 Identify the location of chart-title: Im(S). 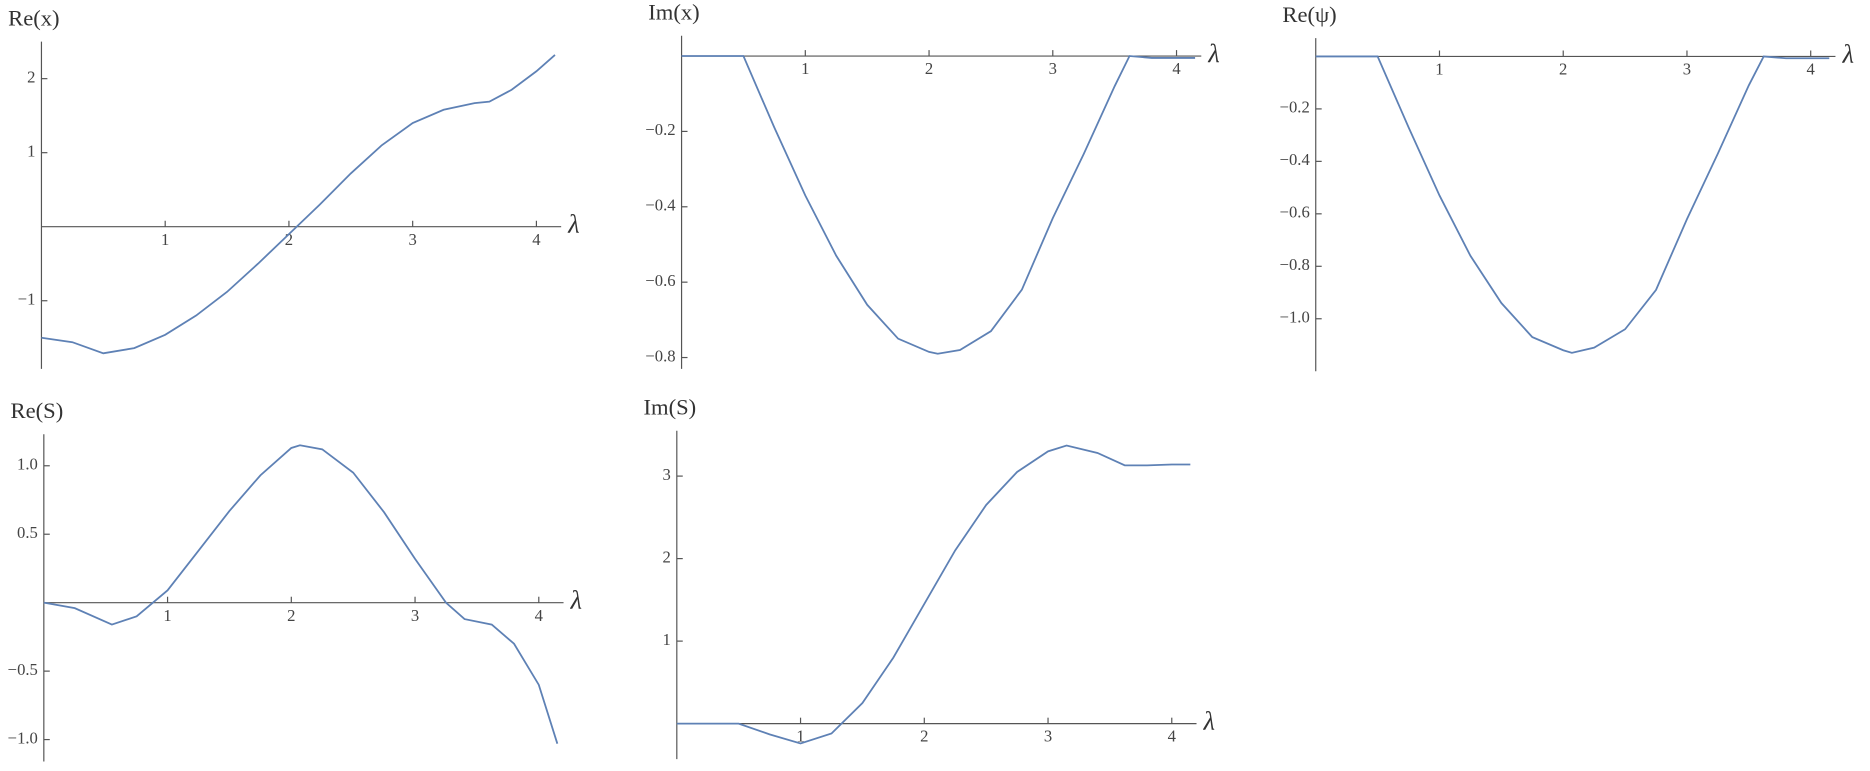
(669, 406).